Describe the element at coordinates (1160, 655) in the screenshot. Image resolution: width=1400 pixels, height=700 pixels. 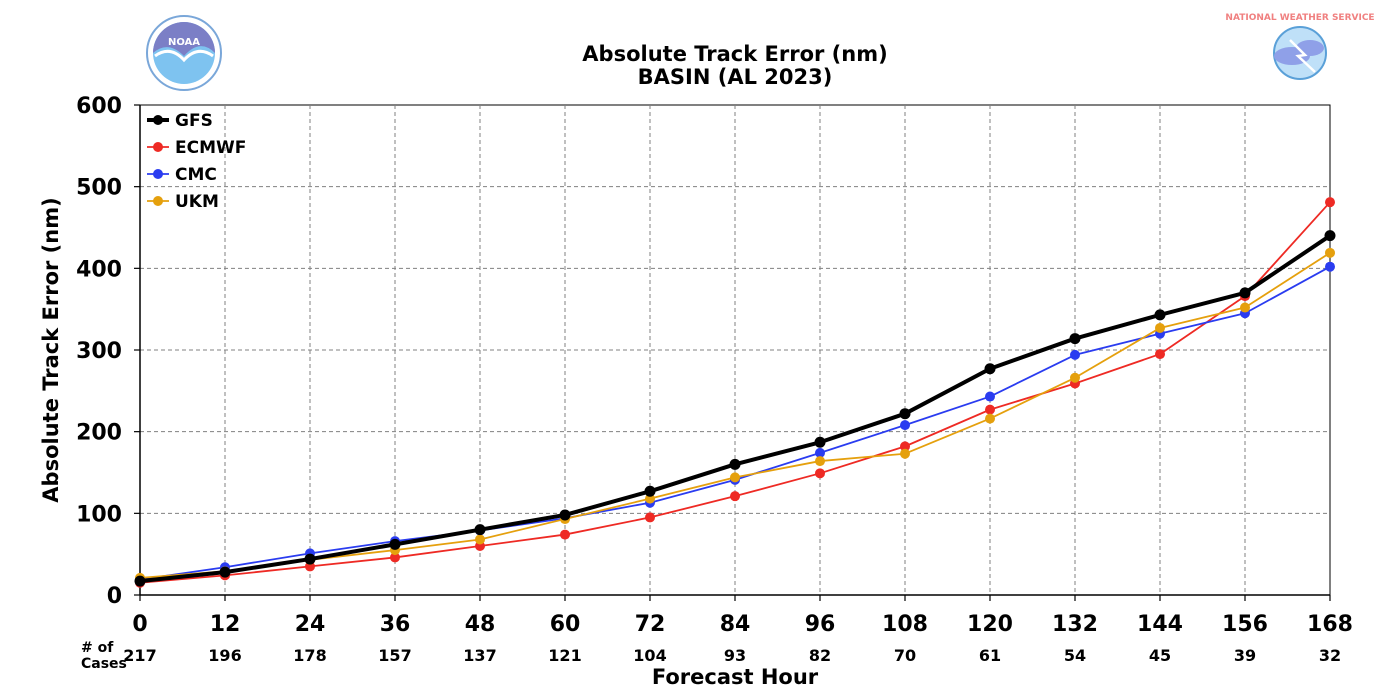
I see `cases-value: 45` at that location.